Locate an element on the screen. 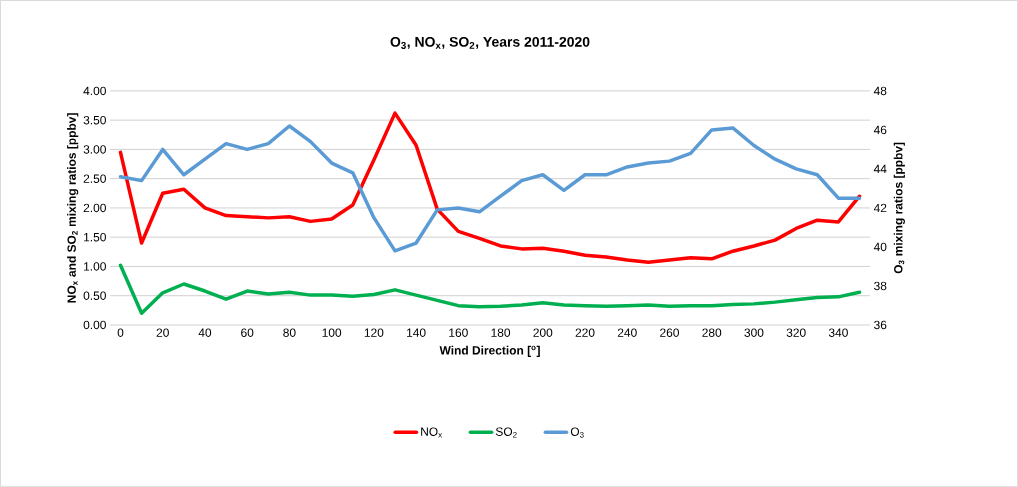 The height and width of the screenshot is (487, 1018). x-tick-label: 300 is located at coordinates (754, 332).